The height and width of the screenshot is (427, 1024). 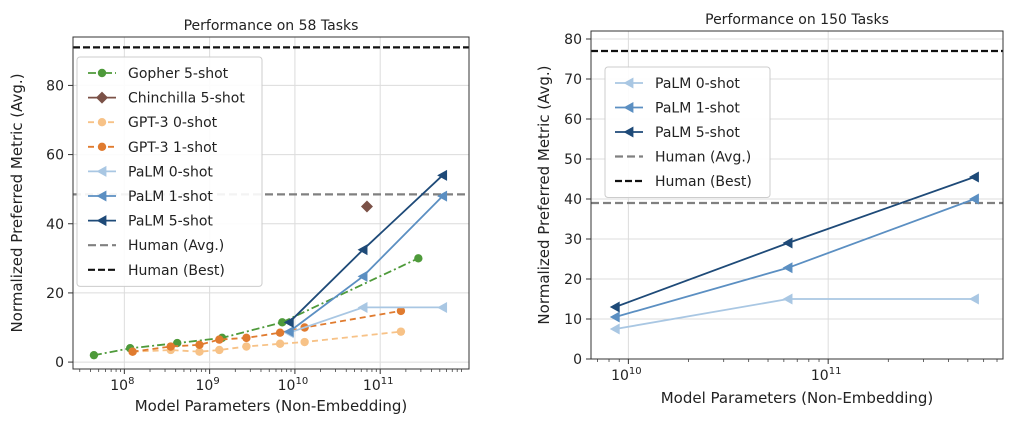 What do you see at coordinates (122, 385) in the screenshot?
I see `x-tick-label: 10⁸` at bounding box center [122, 385].